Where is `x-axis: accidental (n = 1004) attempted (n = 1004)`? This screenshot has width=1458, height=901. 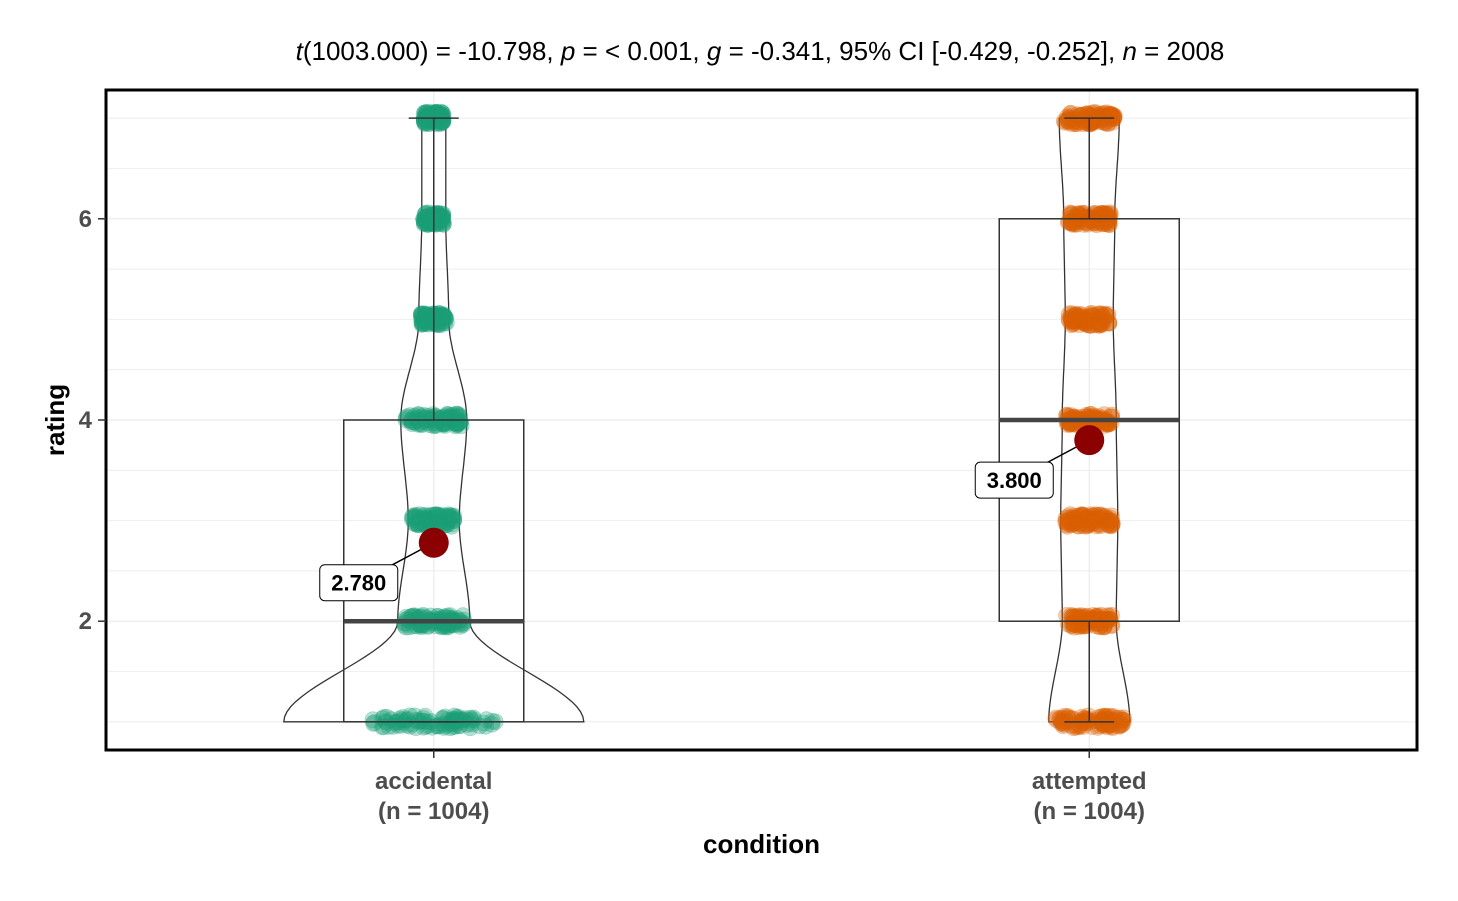 x-axis: accidental (n = 1004) attempted (n = 1004) is located at coordinates (761, 787).